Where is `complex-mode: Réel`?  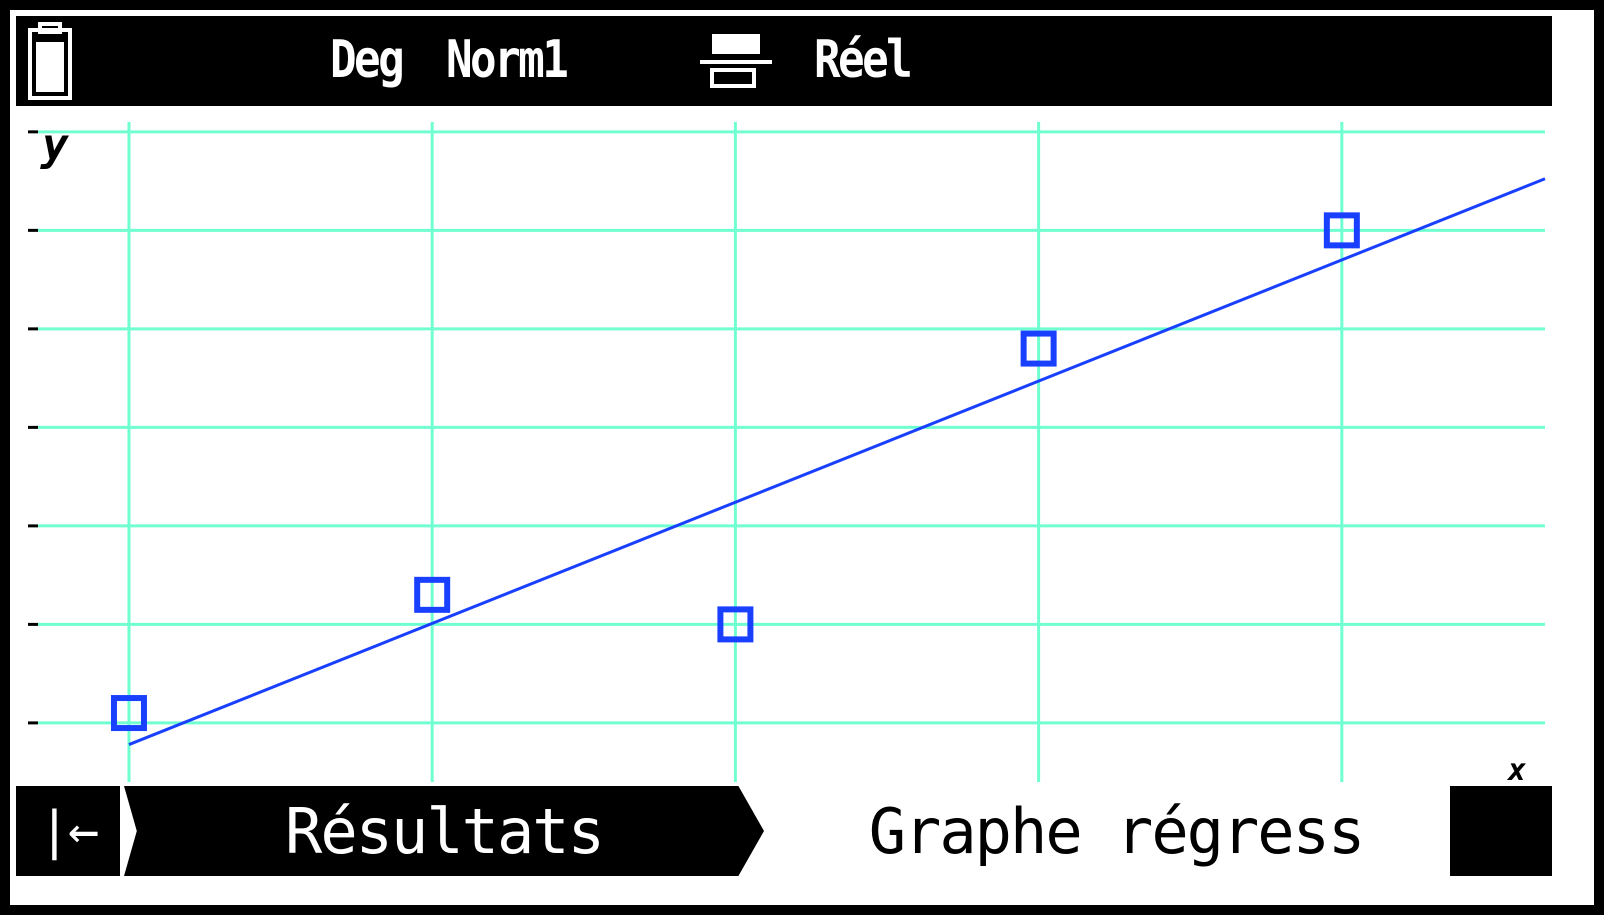 complex-mode: Réel is located at coordinates (863, 60).